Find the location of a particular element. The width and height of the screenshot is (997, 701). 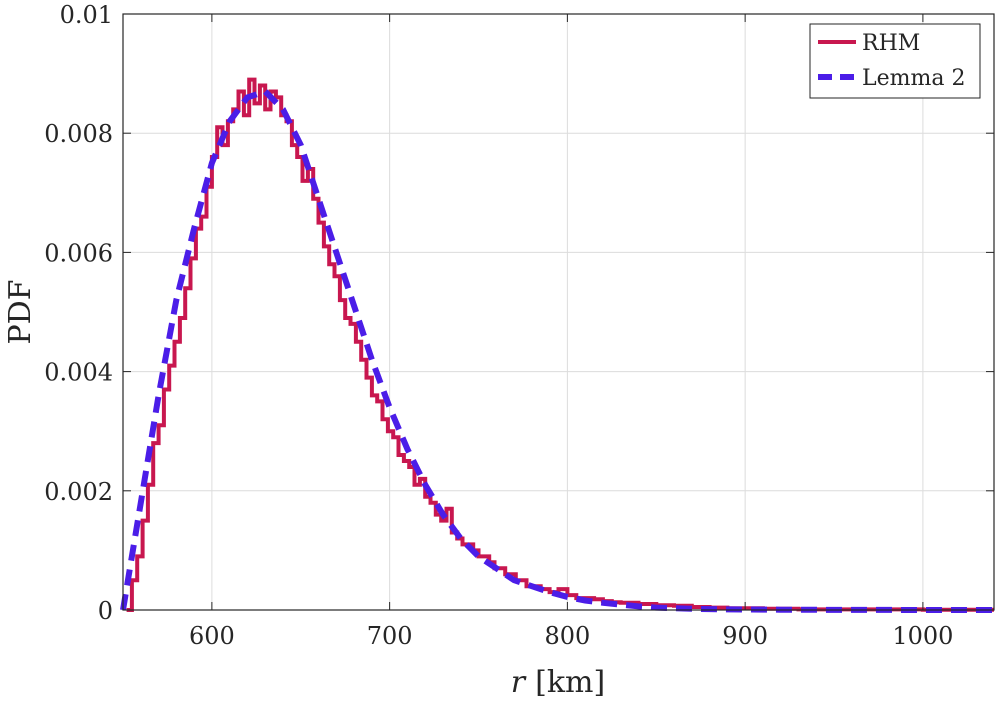

y-tick-label: 0.002 is located at coordinates (78, 492).